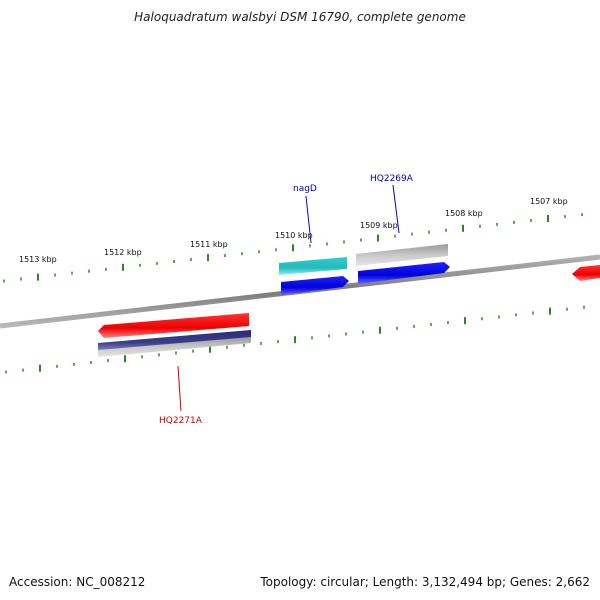 The width and height of the screenshot is (600, 600). Describe the element at coordinates (173, 325) in the screenshot. I see `feature-HQ2271A-cds` at that location.